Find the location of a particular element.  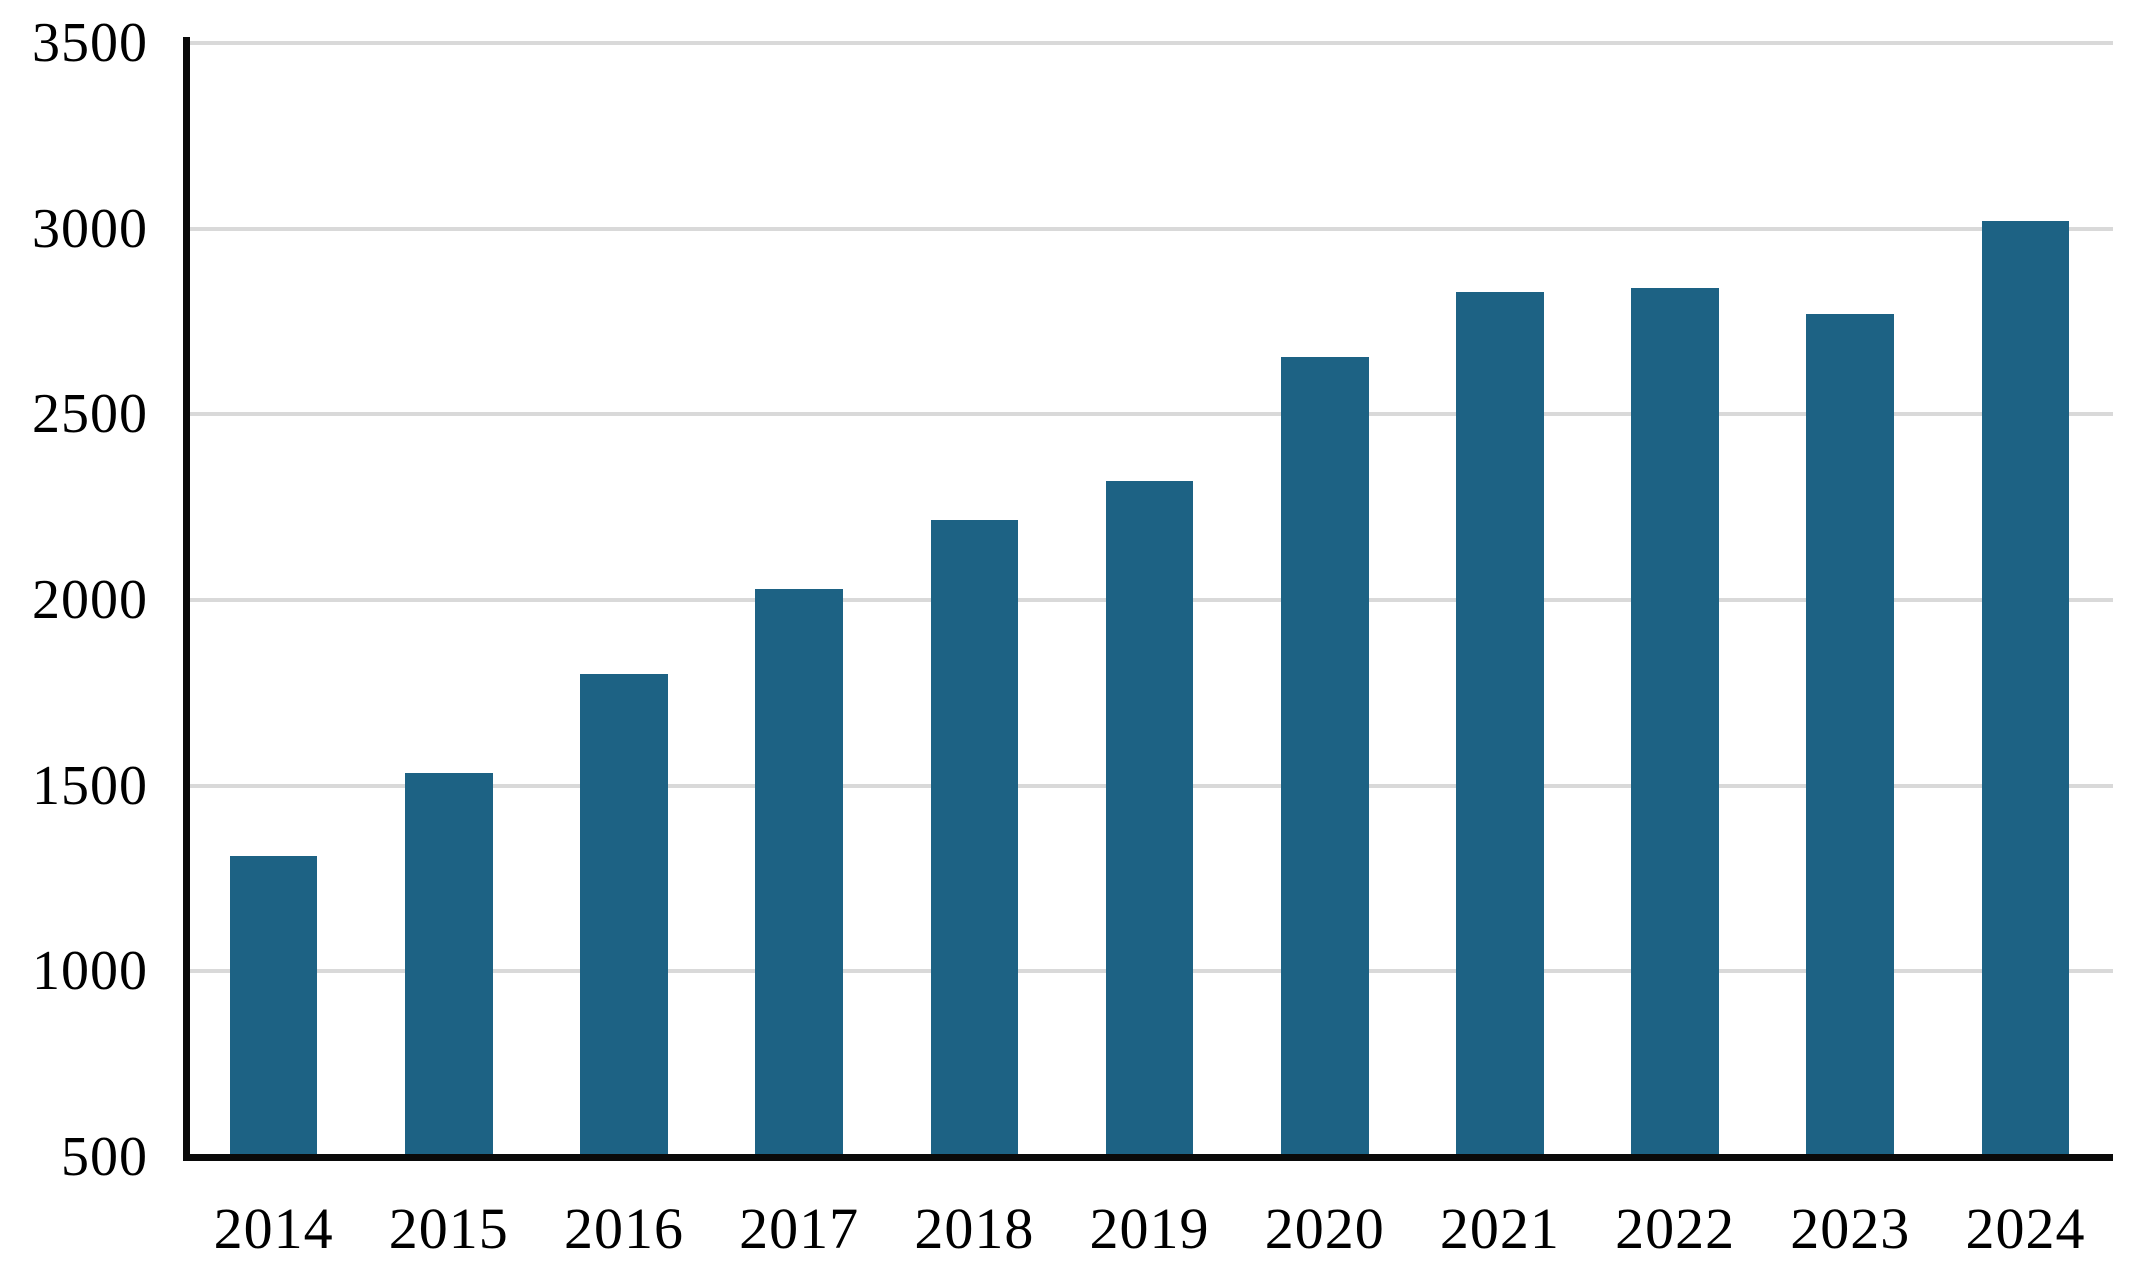

y-tick-label: 2500 is located at coordinates (90, 414).